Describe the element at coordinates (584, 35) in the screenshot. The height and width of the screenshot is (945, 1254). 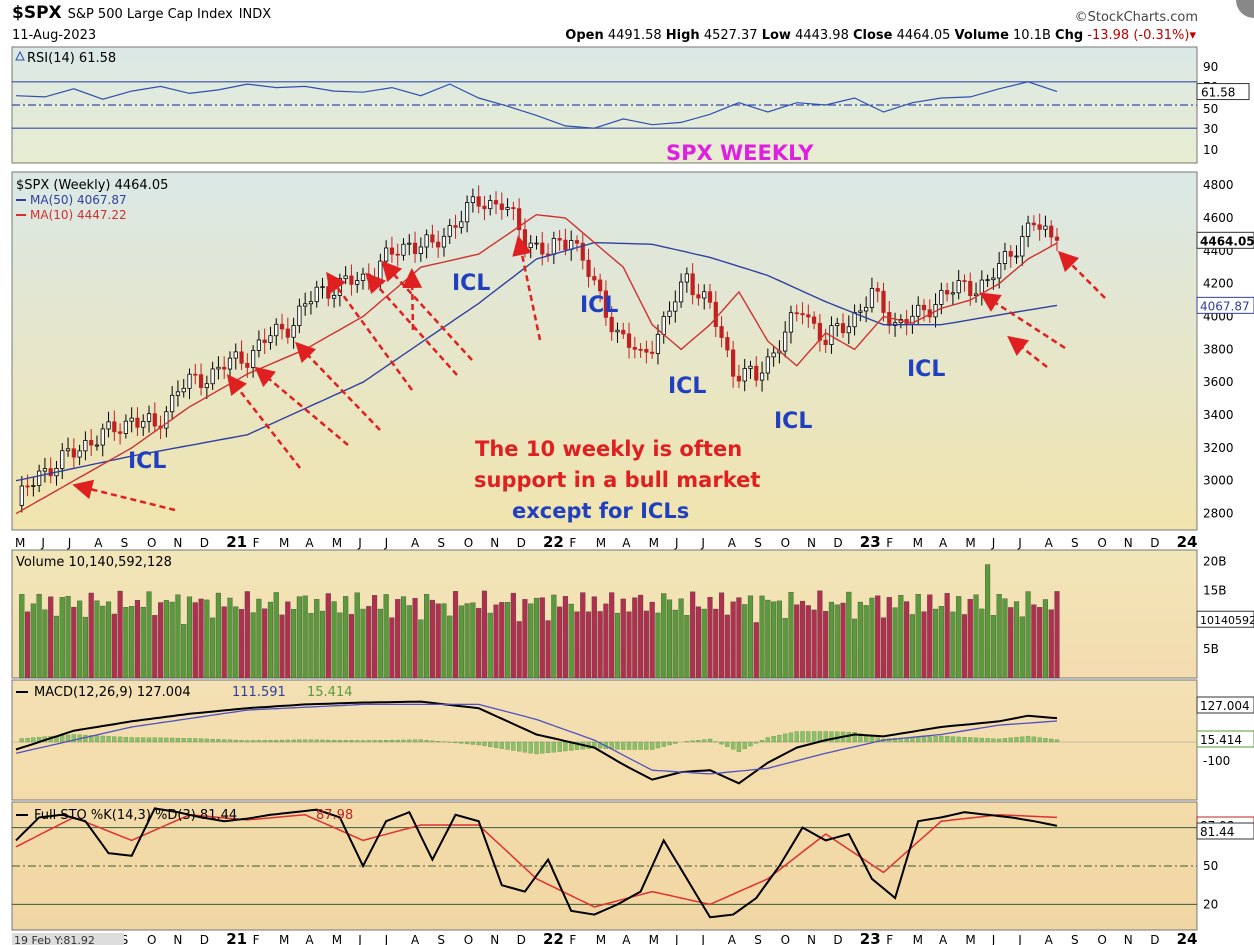
I see `open-label: Open` at that location.